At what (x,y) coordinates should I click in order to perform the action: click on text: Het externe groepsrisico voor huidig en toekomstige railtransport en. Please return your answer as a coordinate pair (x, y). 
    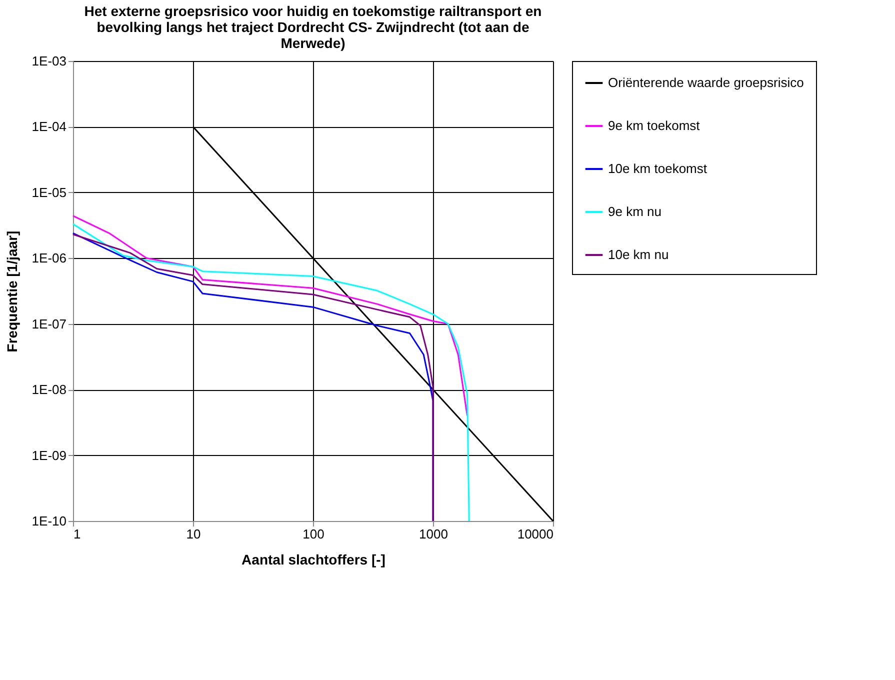
    Looking at the image, I should click on (313, 11).